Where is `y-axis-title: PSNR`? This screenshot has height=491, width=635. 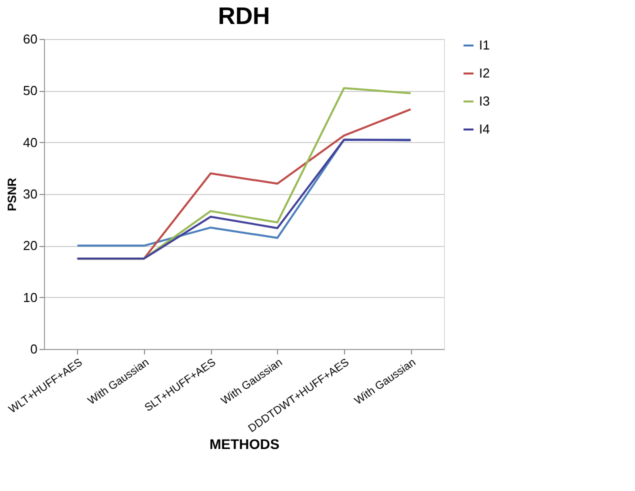
y-axis-title: PSNR is located at coordinates (12, 195).